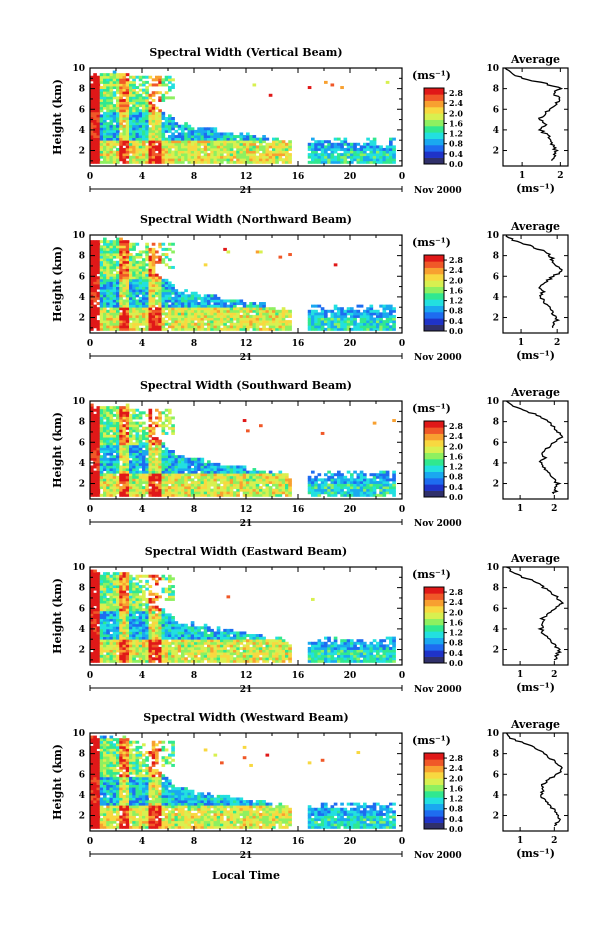  Describe the element at coordinates (243, 450) in the screenshot. I see `heatmap-cells` at that location.